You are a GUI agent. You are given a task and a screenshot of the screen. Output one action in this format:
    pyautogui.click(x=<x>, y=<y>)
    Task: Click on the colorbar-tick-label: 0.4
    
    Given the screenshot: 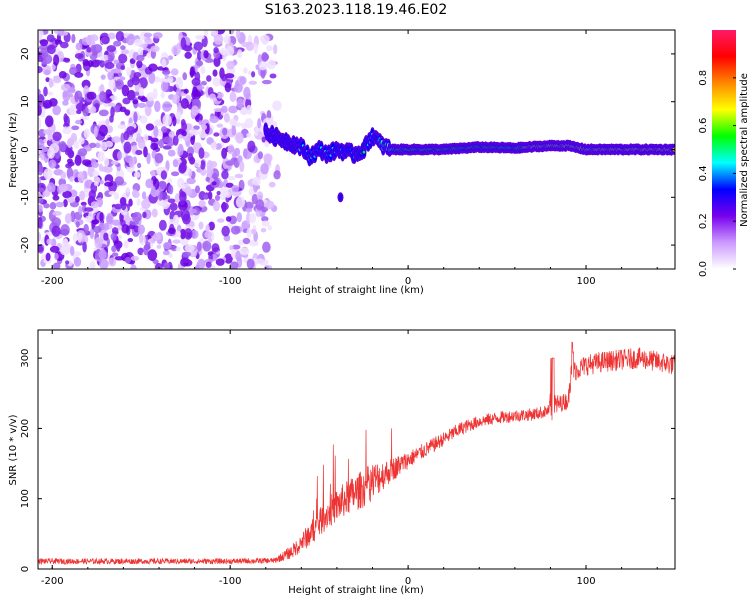 What is the action you would take?
    pyautogui.click(x=703, y=173)
    